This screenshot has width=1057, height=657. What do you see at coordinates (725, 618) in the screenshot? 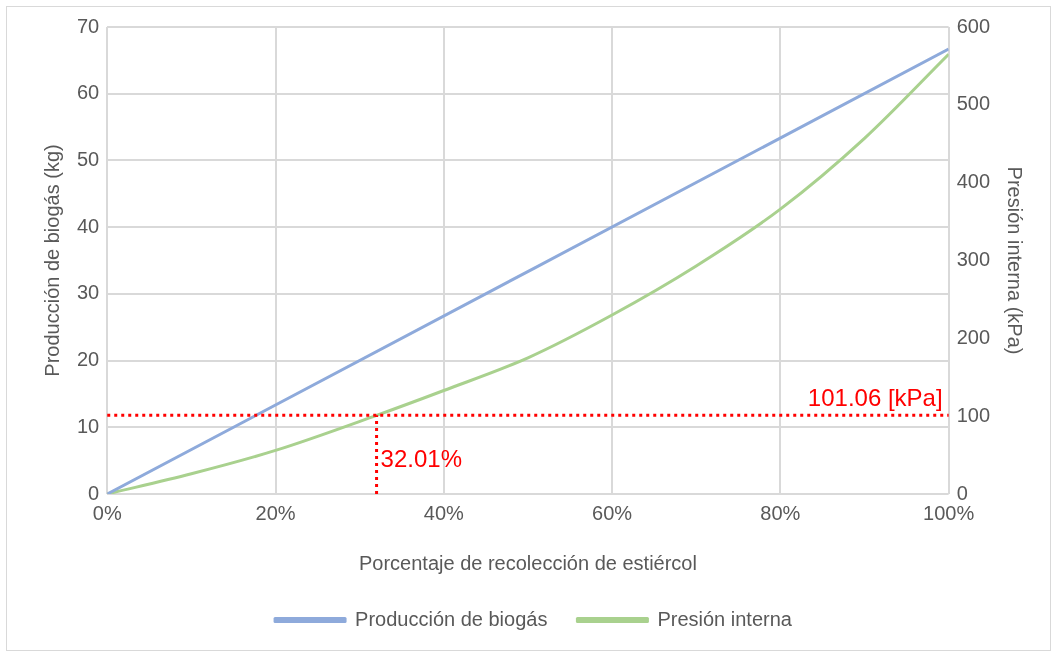
I see `legend-label: Presión interna` at bounding box center [725, 618].